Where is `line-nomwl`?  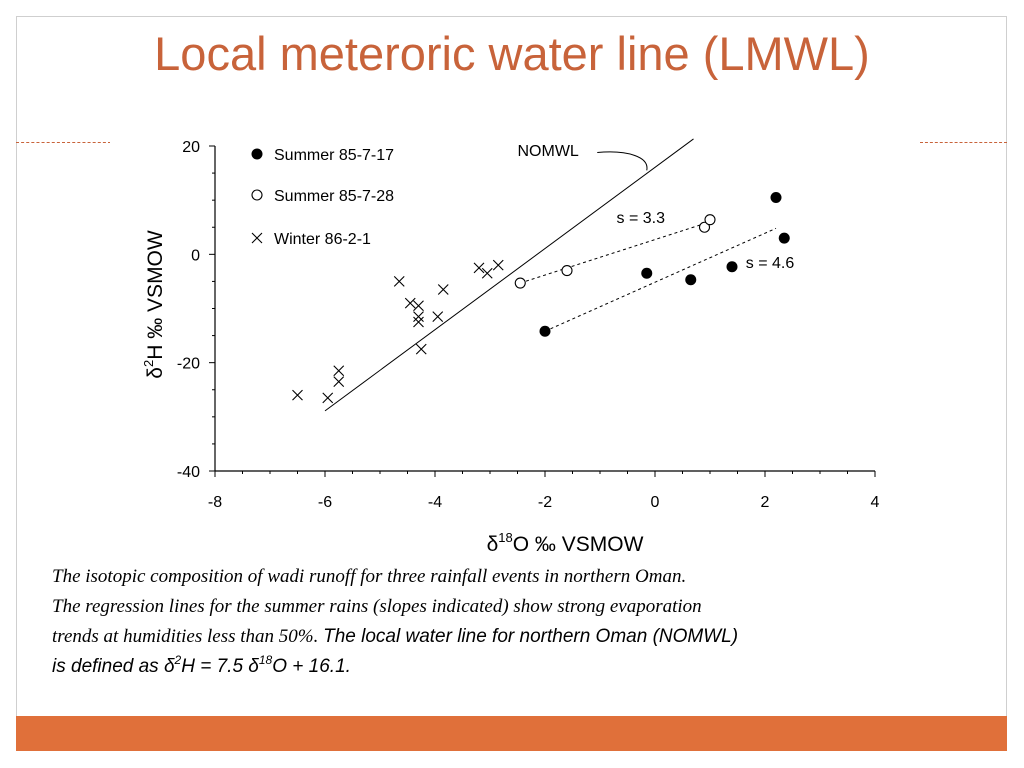
line-nomwl is located at coordinates (509, 275).